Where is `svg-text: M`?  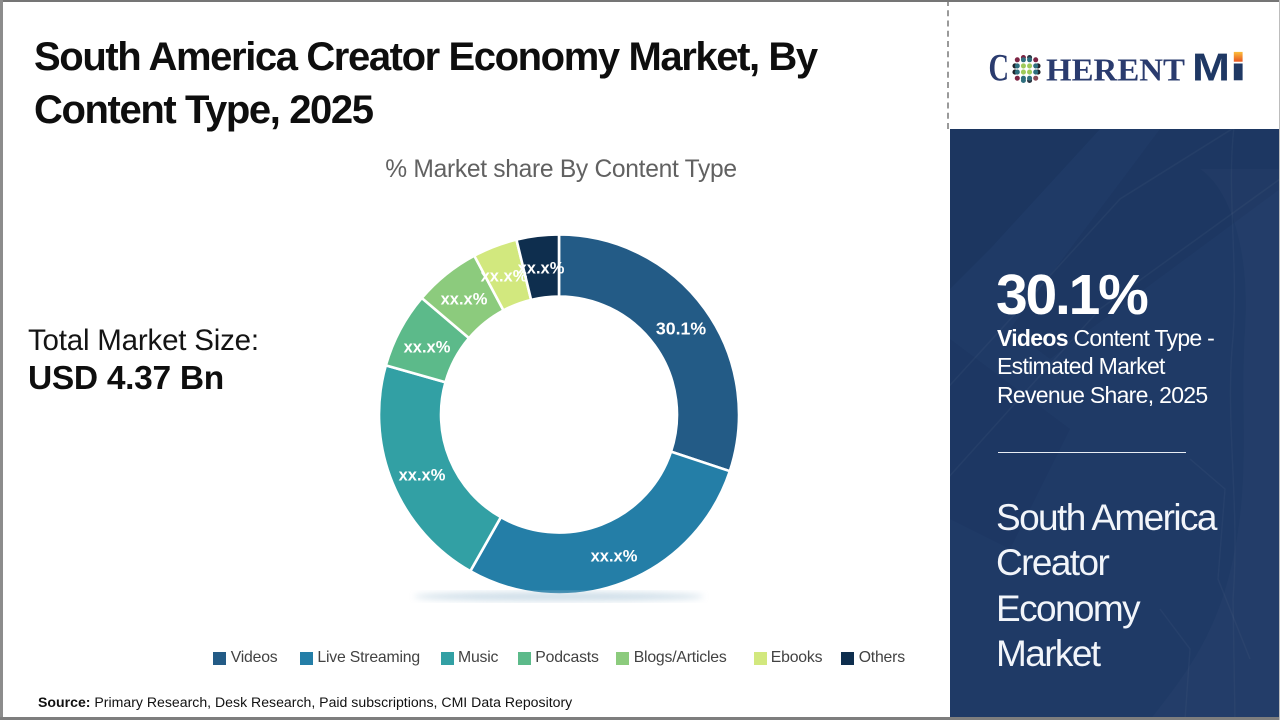
svg-text: M is located at coordinates (1211, 67).